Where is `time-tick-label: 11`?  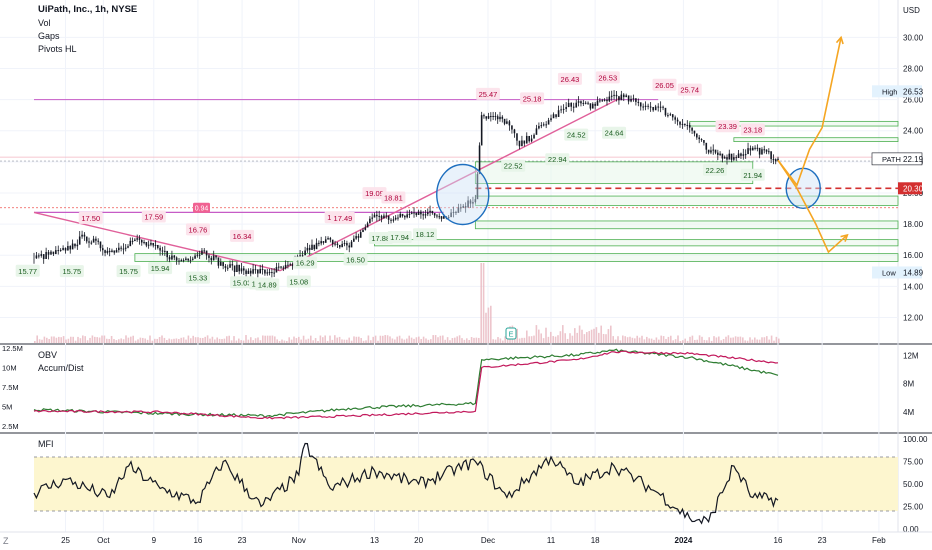
time-tick-label: 11 is located at coordinates (551, 540).